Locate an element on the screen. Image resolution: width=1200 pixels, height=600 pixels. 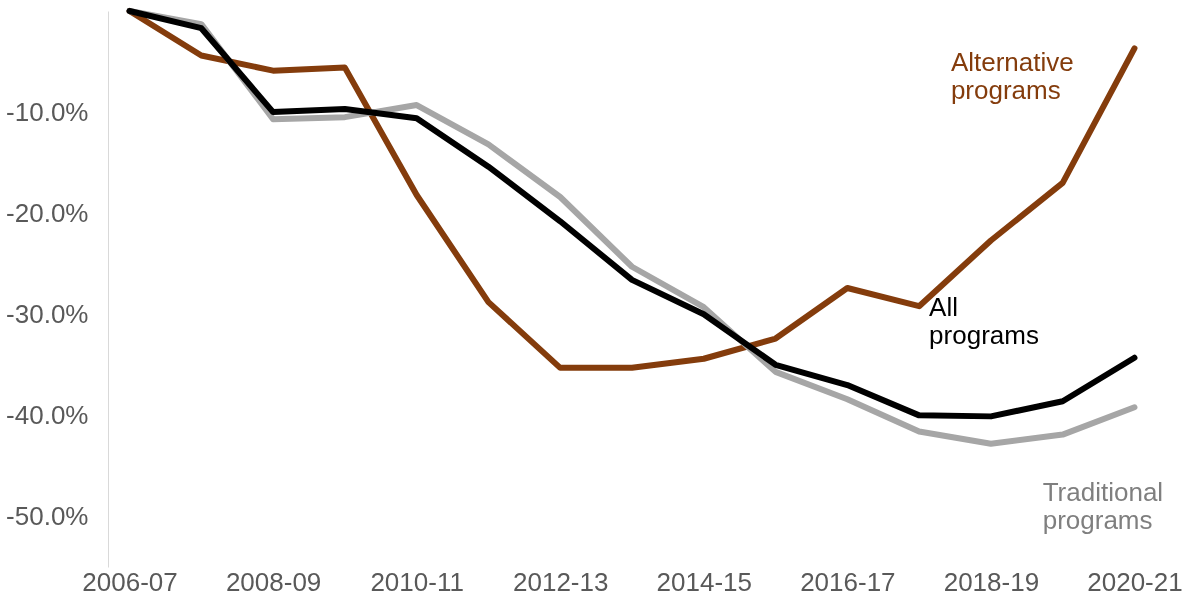
y-tick-label: -40.0% is located at coordinates (47, 414).